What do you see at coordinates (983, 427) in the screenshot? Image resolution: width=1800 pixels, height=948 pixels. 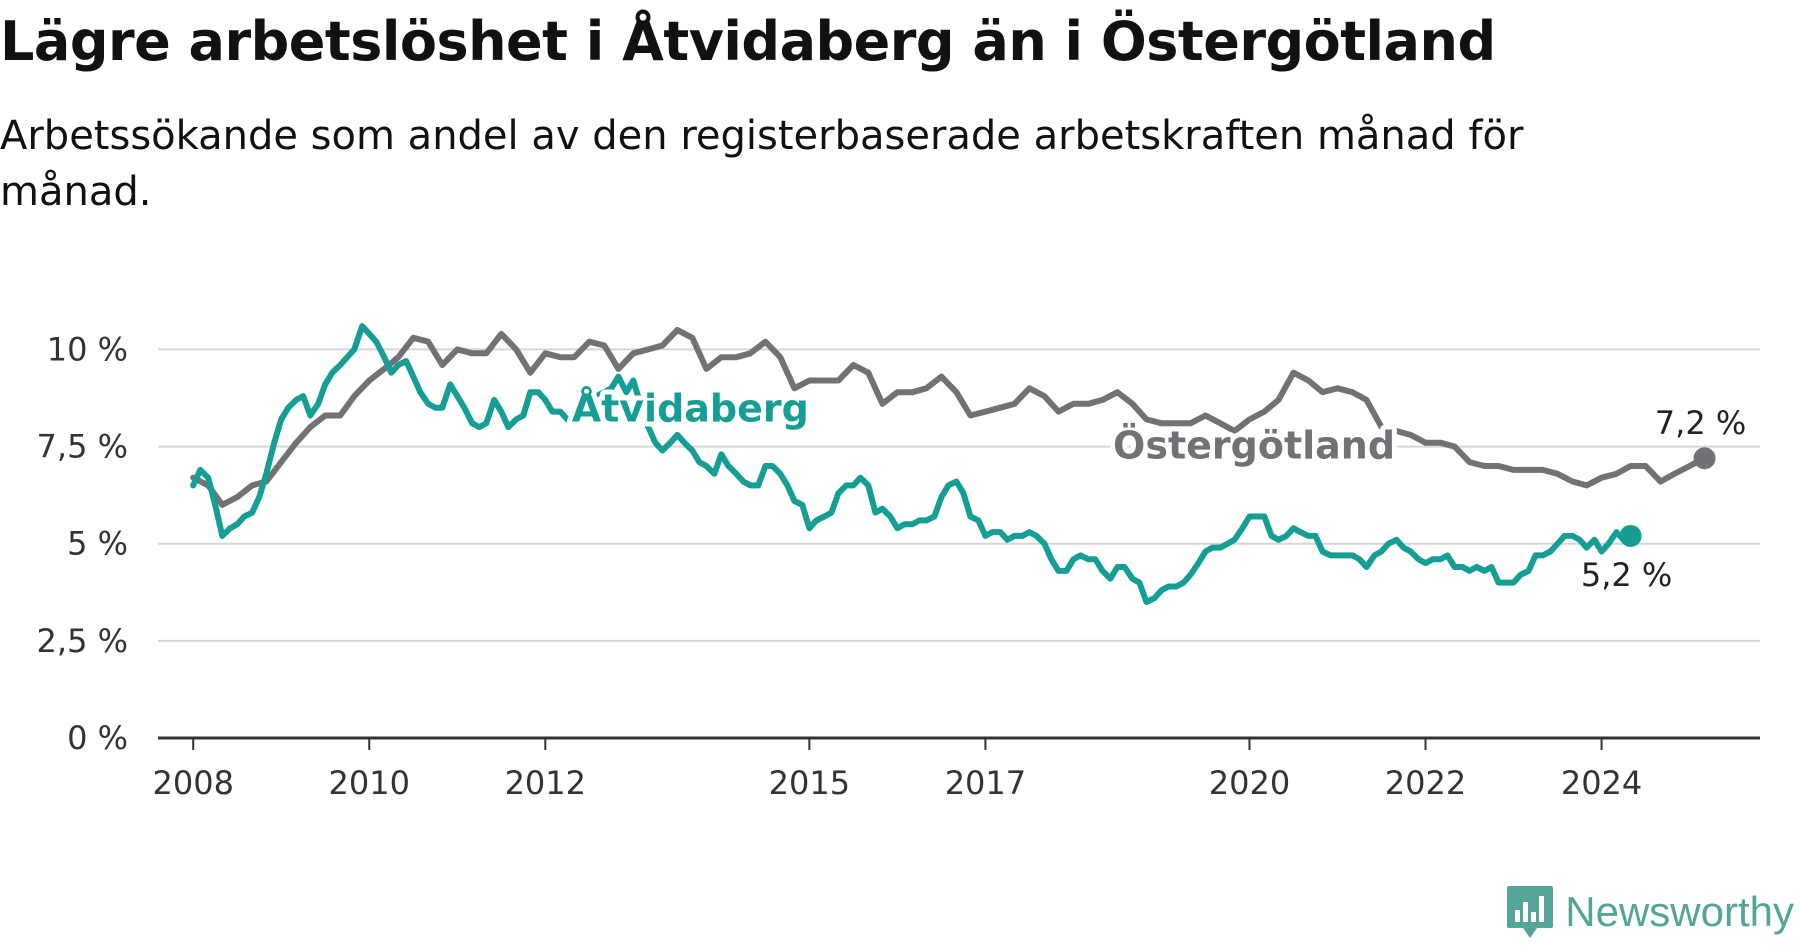 I see `series-labels: Östergötland Åtvidaberg` at bounding box center [983, 427].